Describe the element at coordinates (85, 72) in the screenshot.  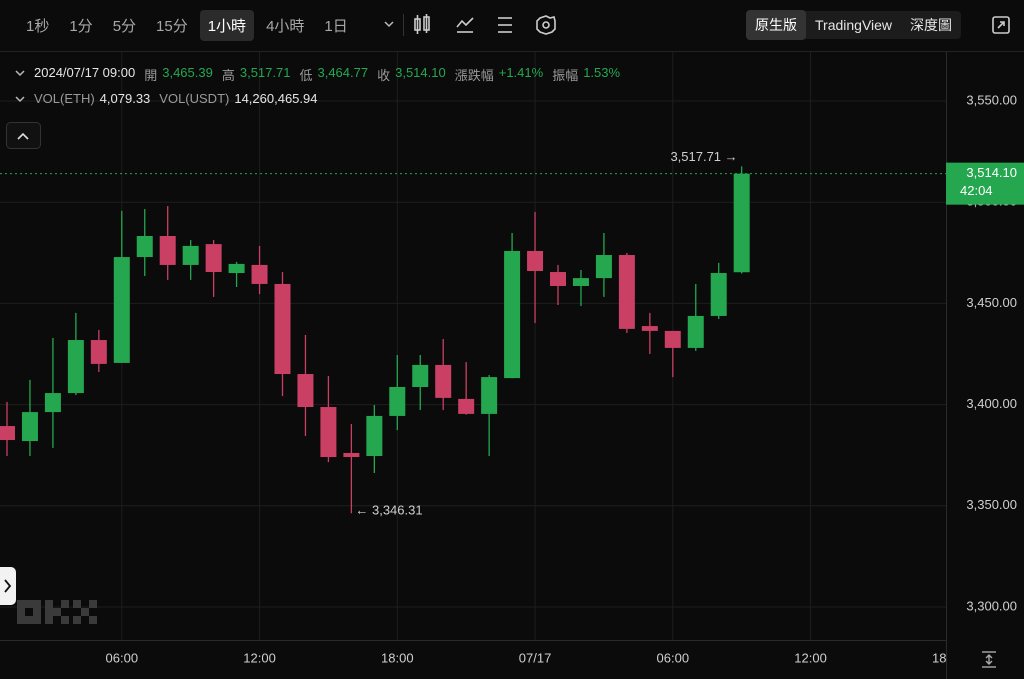
I see `datetime: 2024/07/17 09:00` at that location.